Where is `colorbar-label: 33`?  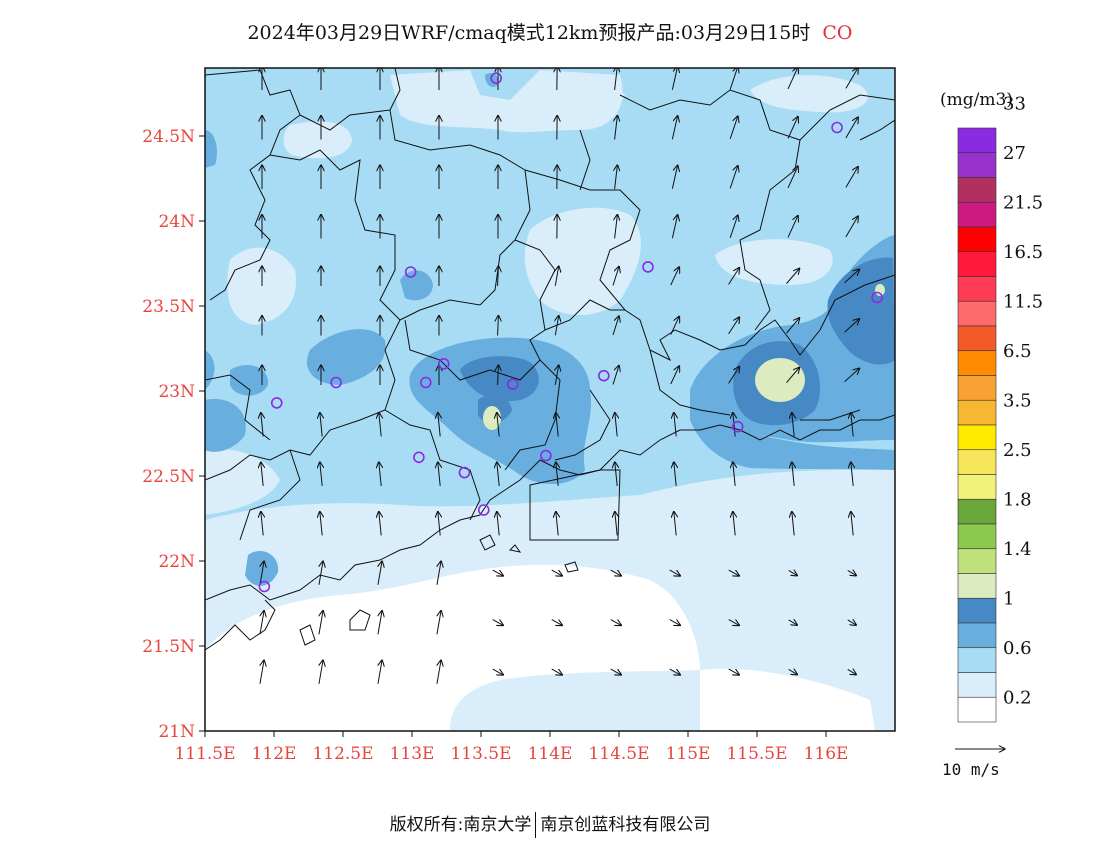 colorbar-label: 33 is located at coordinates (1014, 103).